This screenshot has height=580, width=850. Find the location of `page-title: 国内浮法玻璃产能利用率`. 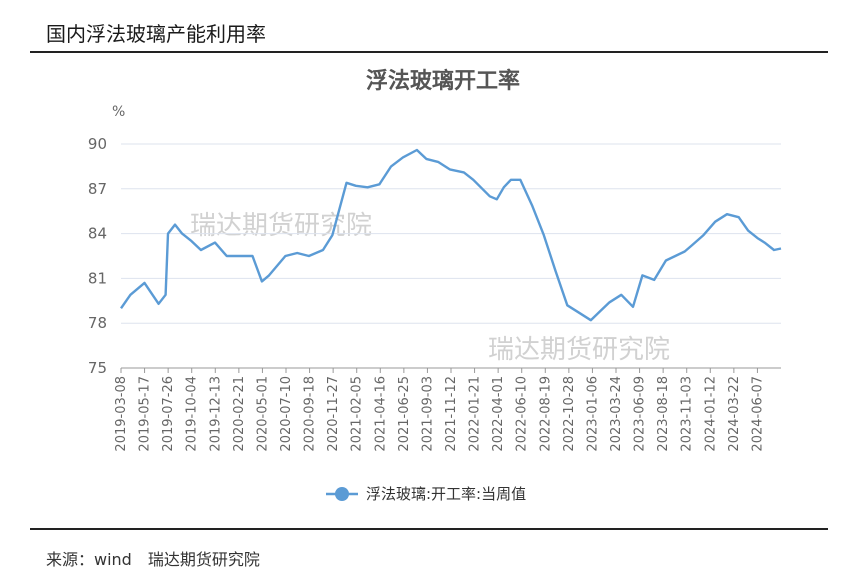

page-title: 国内浮法玻璃产能利用率 is located at coordinates (156, 34).